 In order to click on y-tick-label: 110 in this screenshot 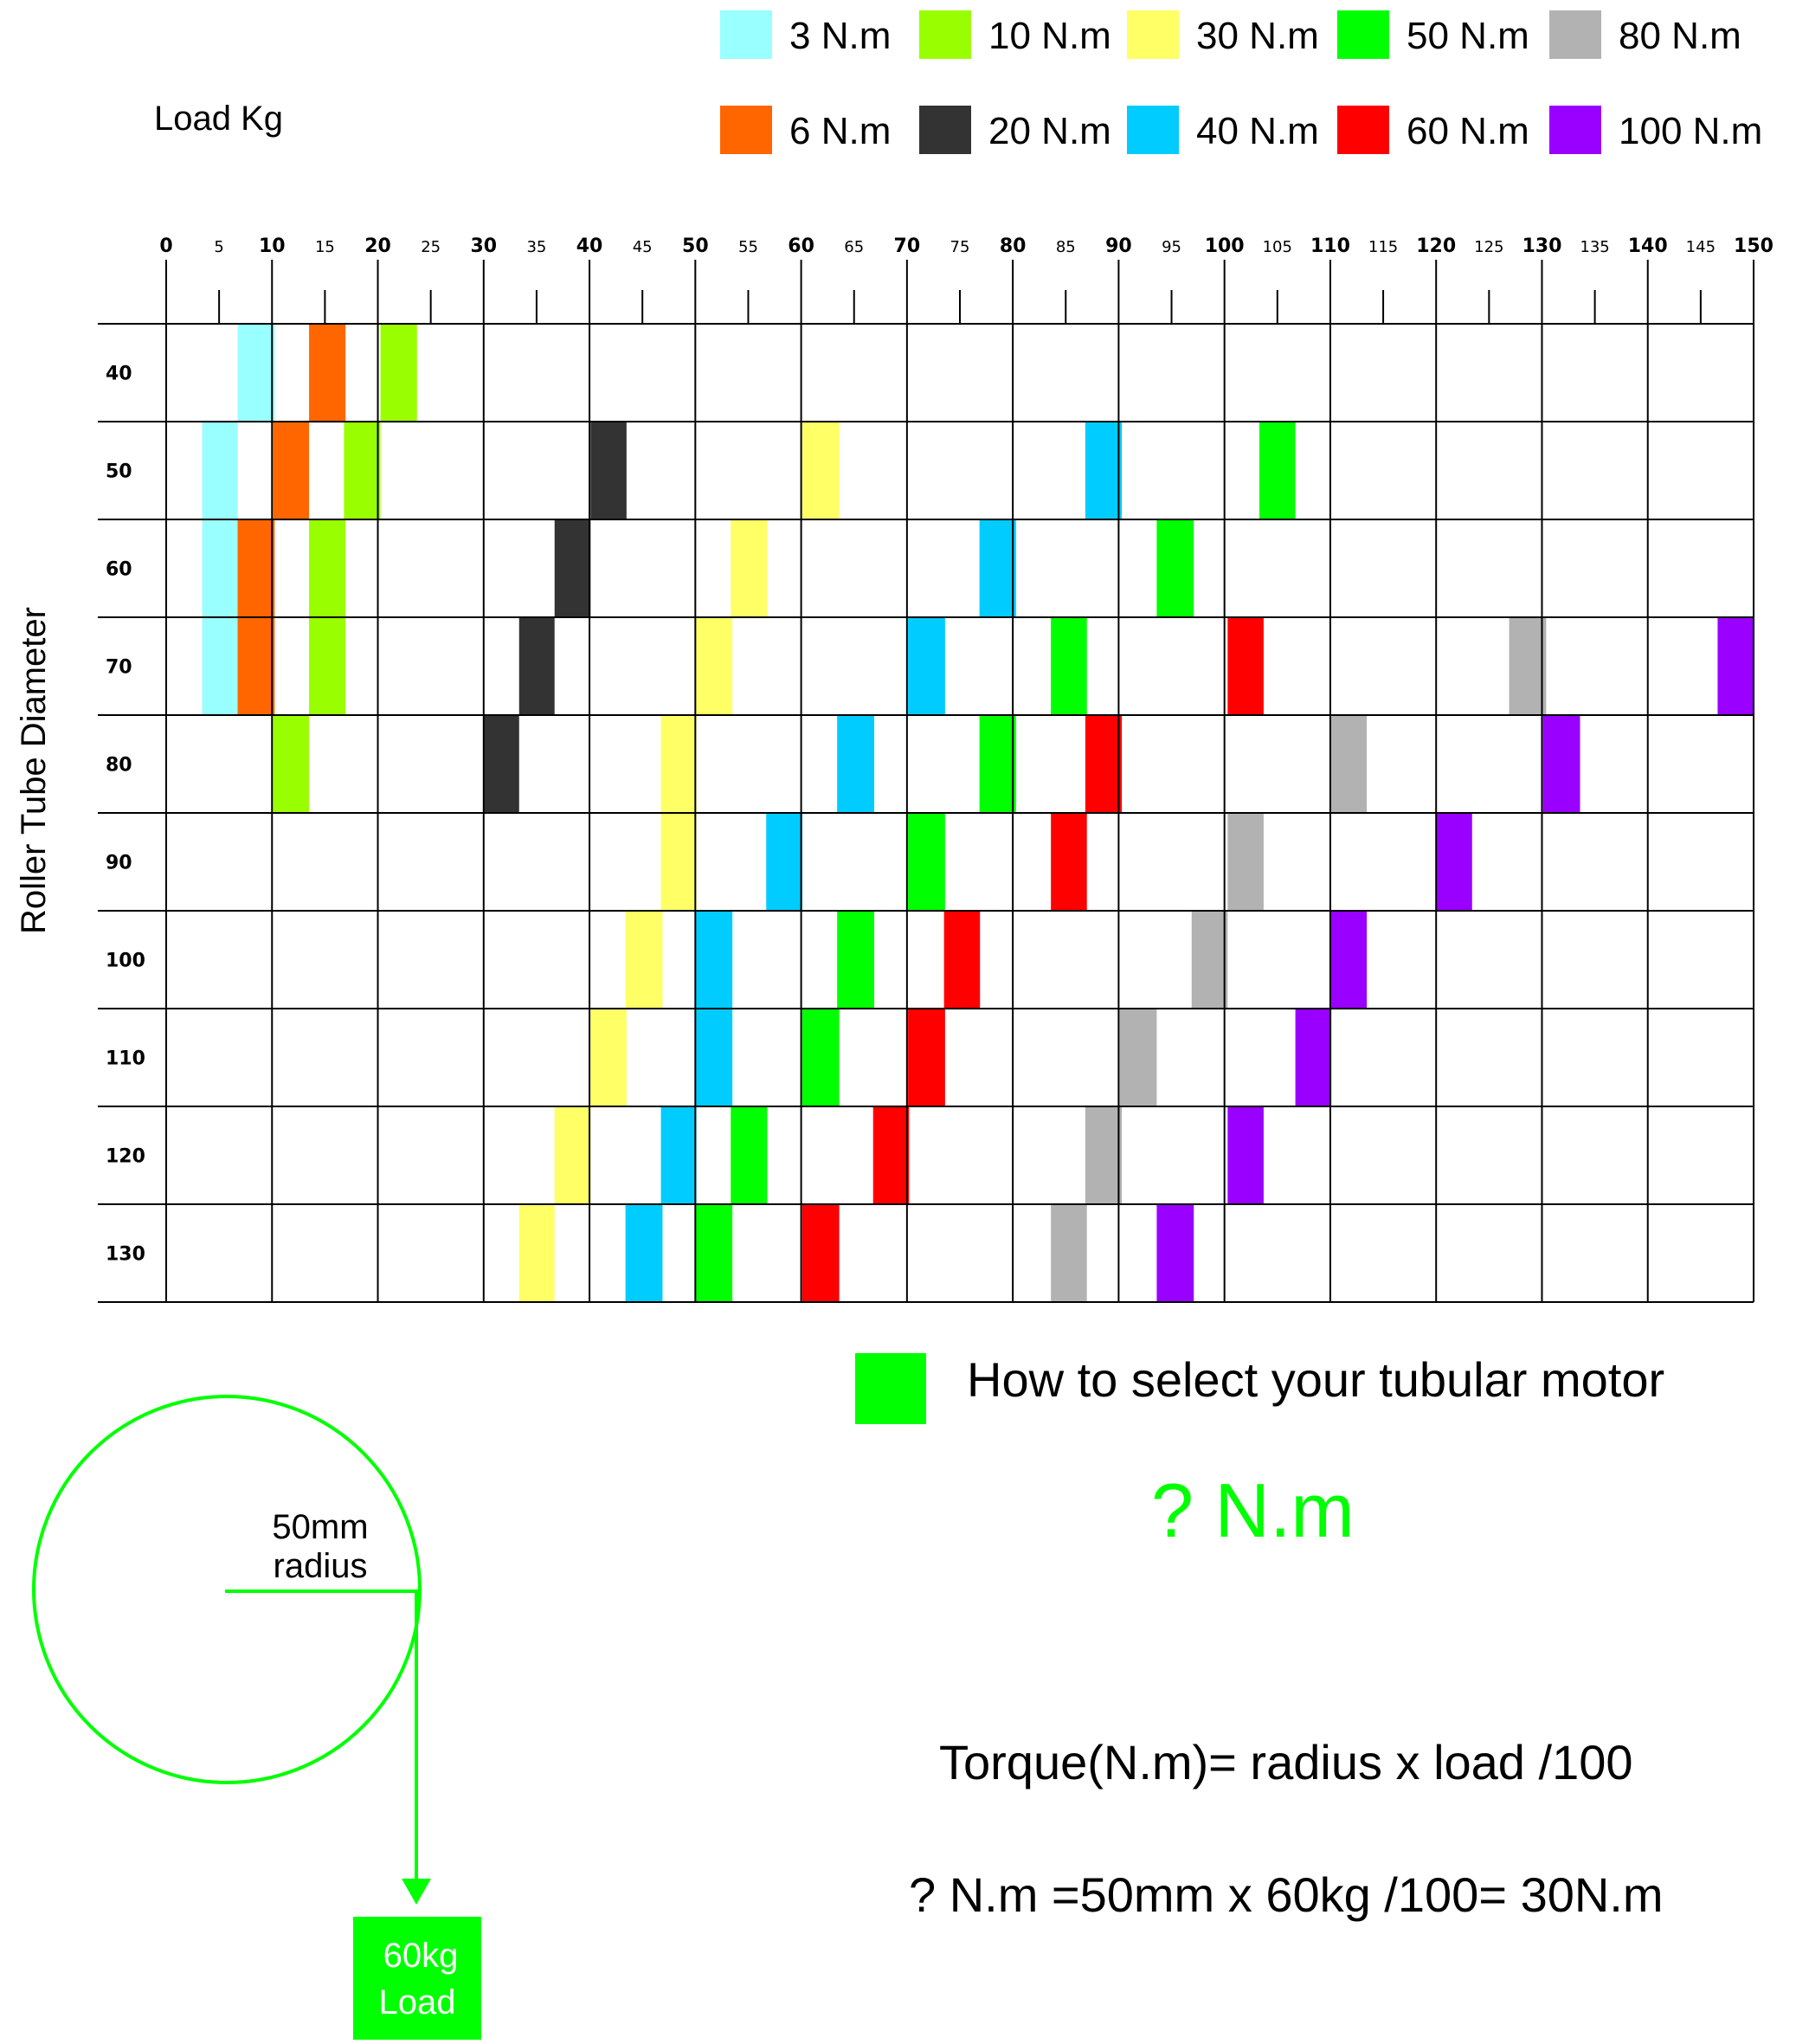, I will do `click(125, 1059)`.